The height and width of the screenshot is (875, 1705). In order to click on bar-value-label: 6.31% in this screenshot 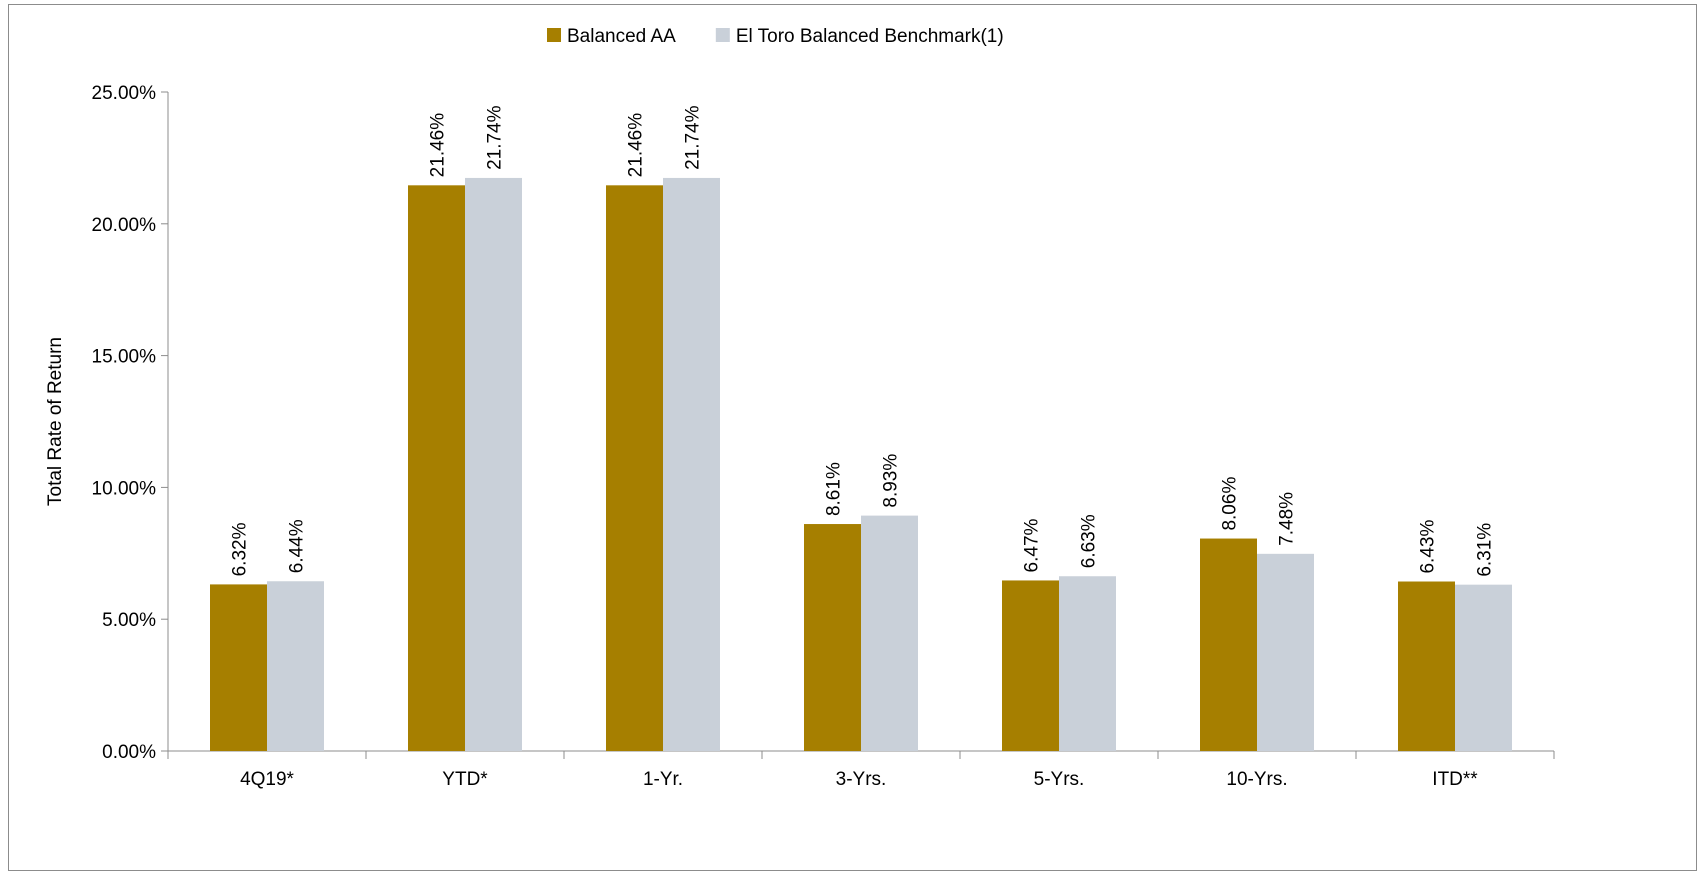, I will do `click(1485, 550)`.